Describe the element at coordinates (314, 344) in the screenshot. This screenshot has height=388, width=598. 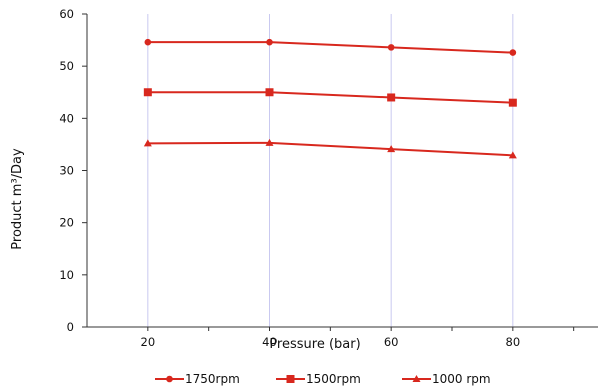
I see `x-axis-title: Pressure (bar)` at that location.